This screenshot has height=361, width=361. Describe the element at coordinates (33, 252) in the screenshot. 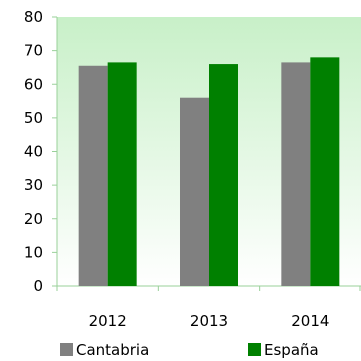

I see `y-tick-label: 10` at that location.